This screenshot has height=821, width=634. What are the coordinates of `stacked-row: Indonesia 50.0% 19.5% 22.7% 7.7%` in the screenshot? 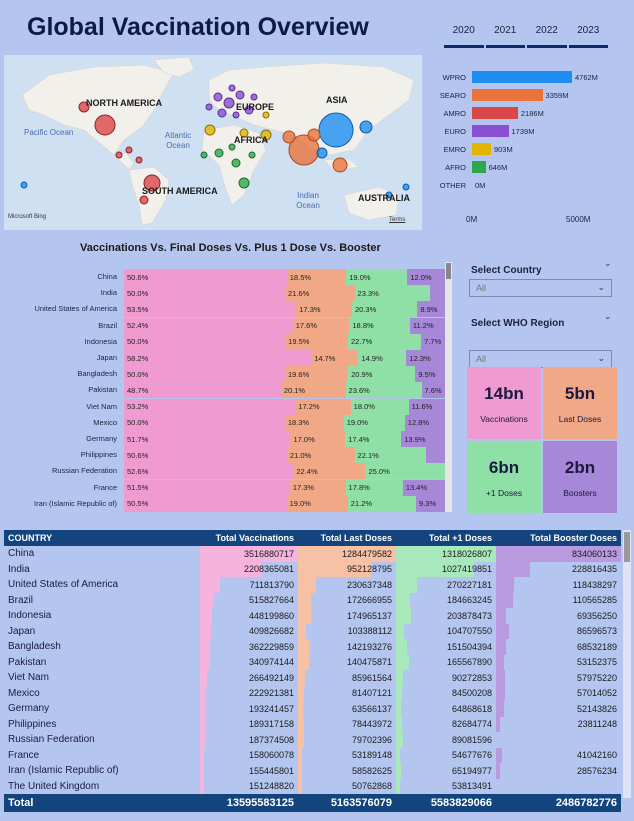 It's located at (229, 341).